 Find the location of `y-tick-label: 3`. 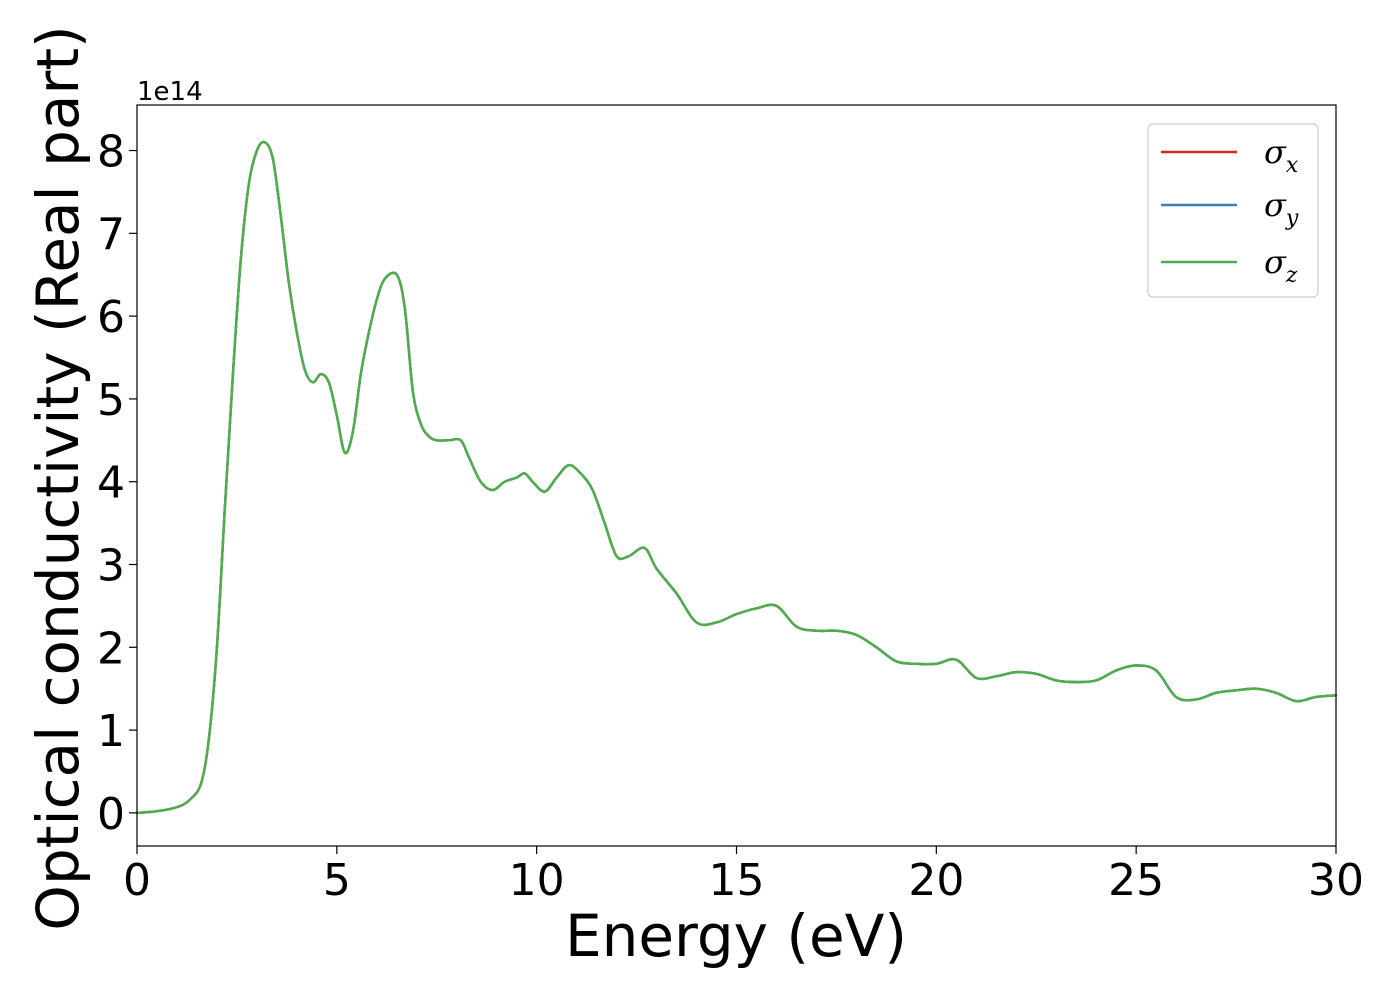

y-tick-label: 3 is located at coordinates (111, 566).